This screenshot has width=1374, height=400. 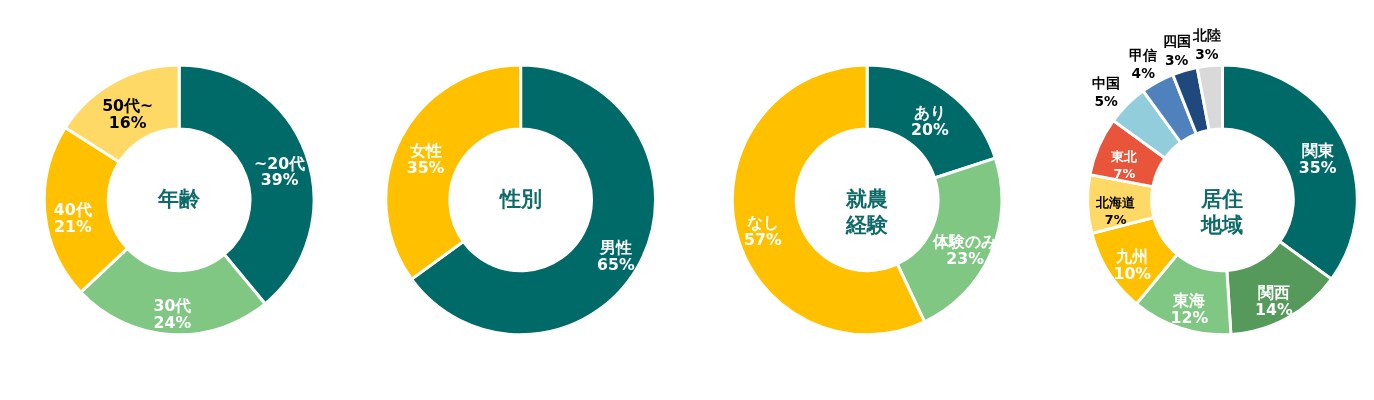 What do you see at coordinates (1206, 35) in the screenshot?
I see `slice-label: 北陸` at bounding box center [1206, 35].